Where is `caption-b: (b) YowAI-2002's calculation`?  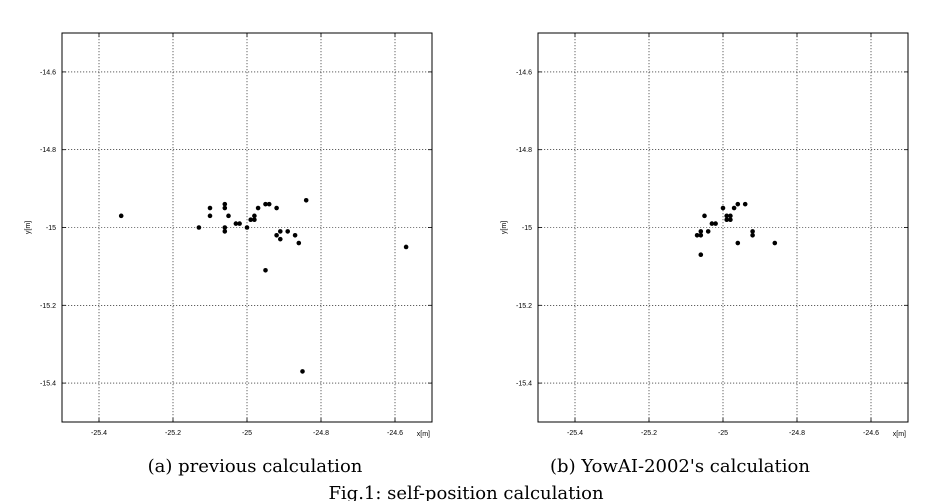
caption-b: (b) YowAI-2002's calculation is located at coordinates (680, 466).